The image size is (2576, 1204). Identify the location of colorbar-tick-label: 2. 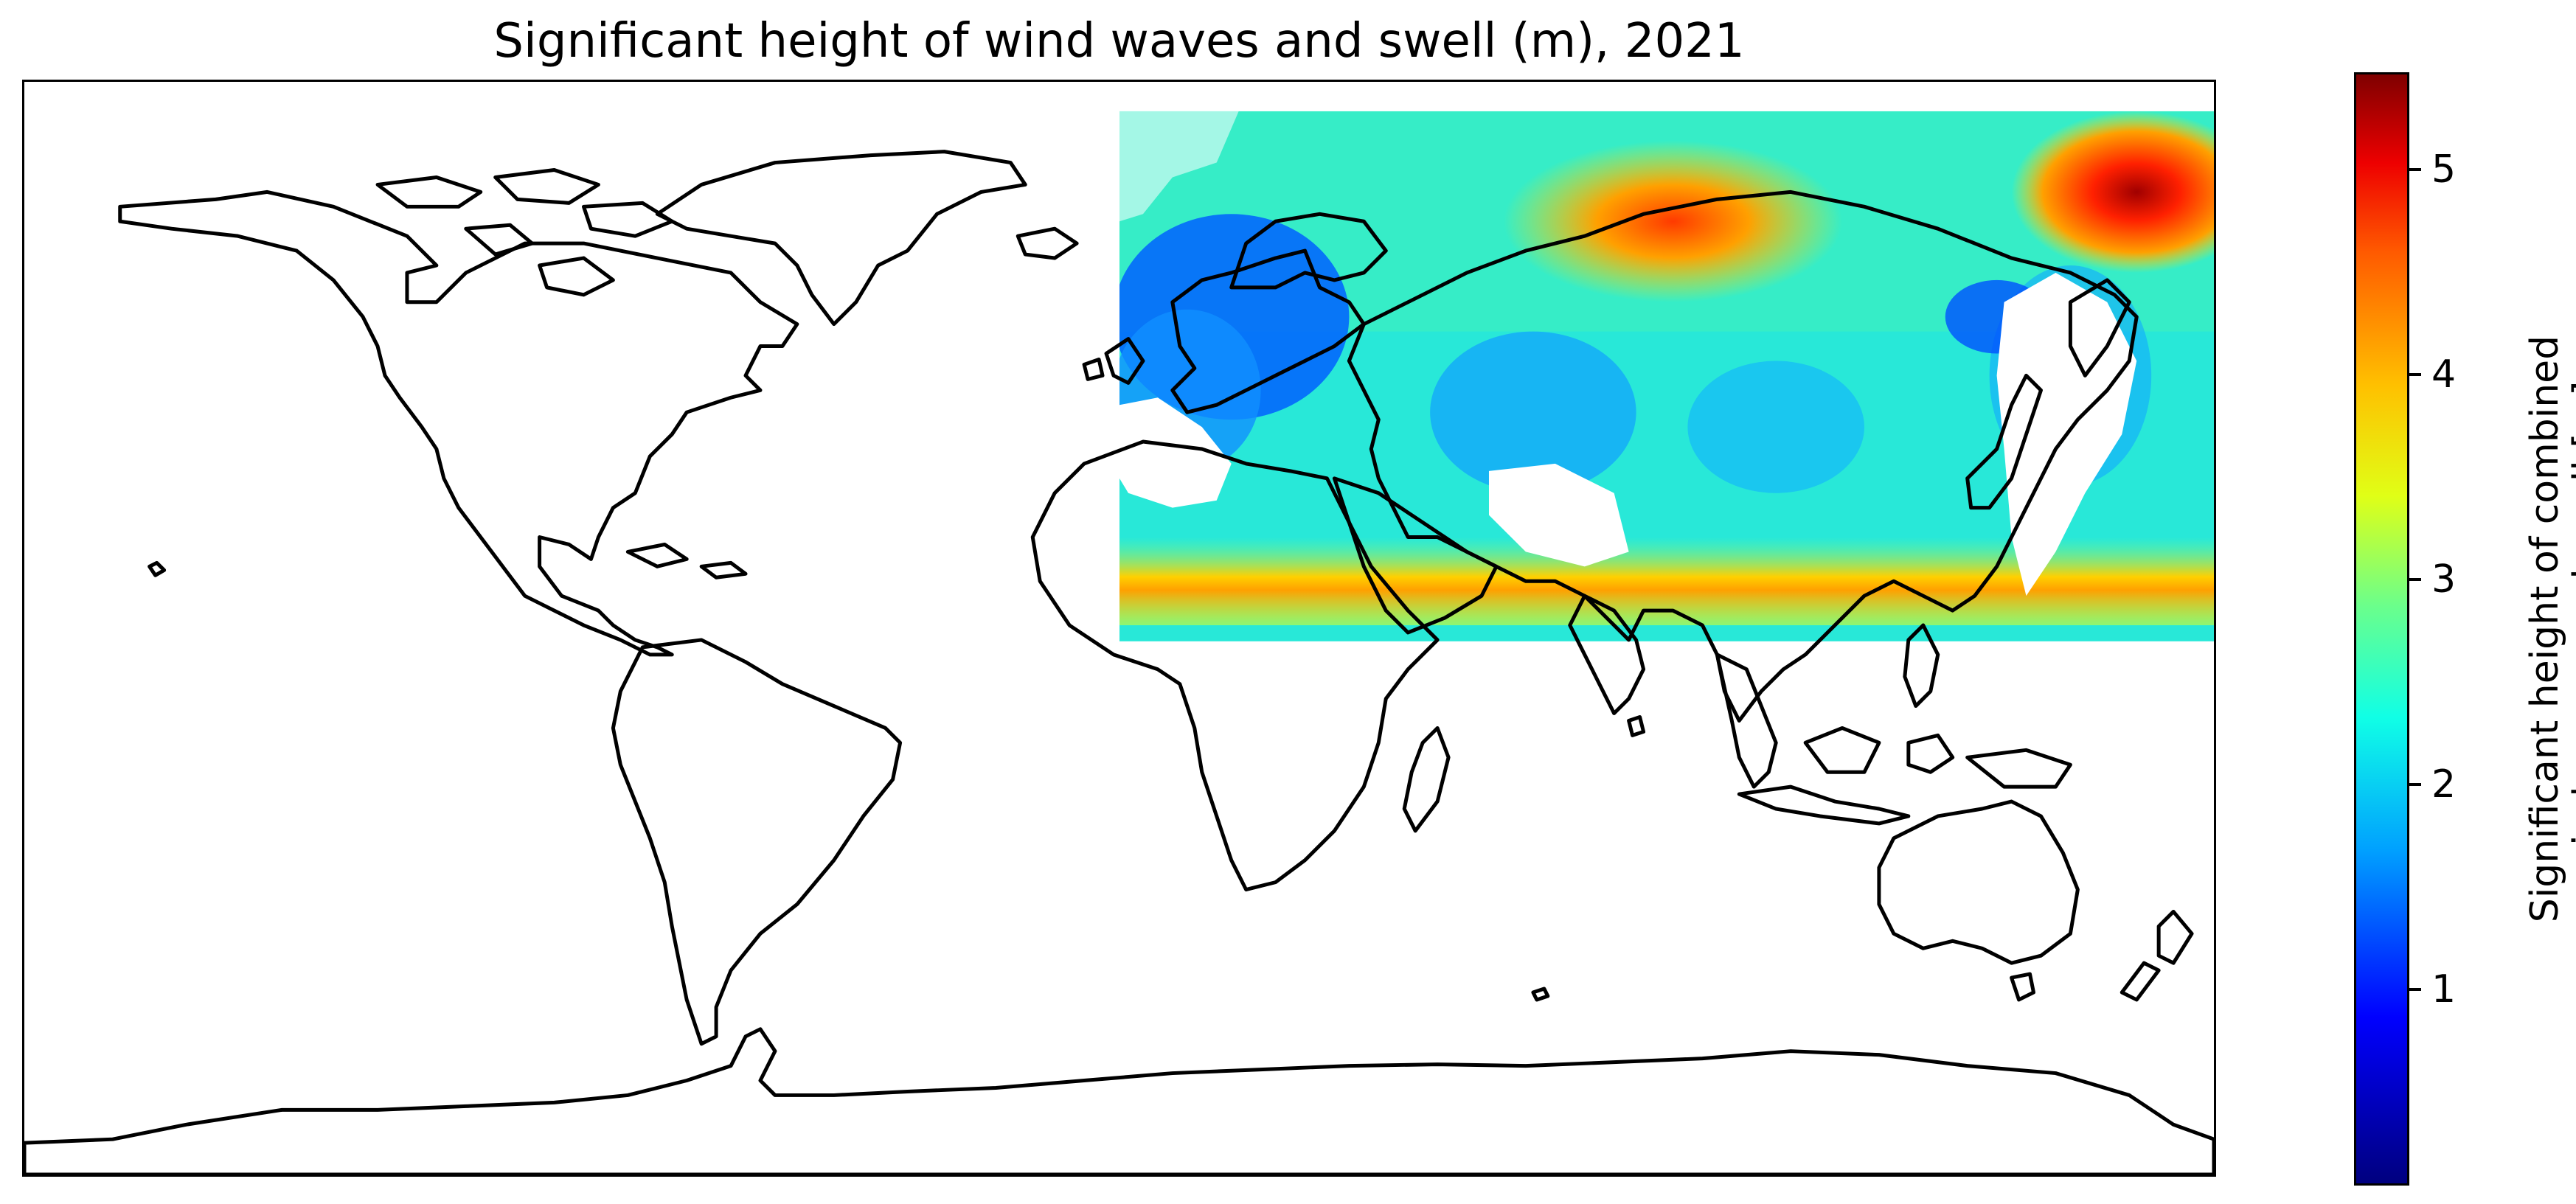
(2444, 785).